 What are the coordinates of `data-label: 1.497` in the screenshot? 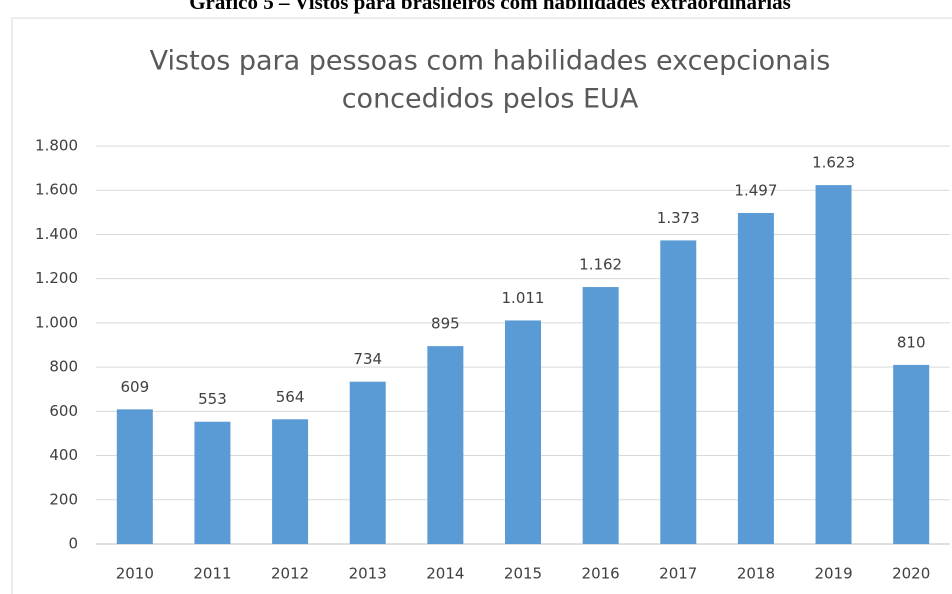 It's located at (755, 190).